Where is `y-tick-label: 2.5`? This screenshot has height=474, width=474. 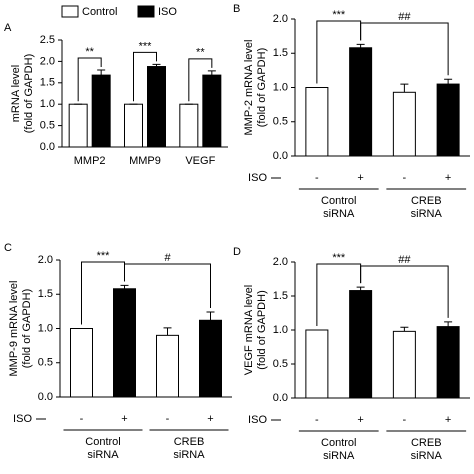 y-tick-label: 2.5 is located at coordinates (47, 40).